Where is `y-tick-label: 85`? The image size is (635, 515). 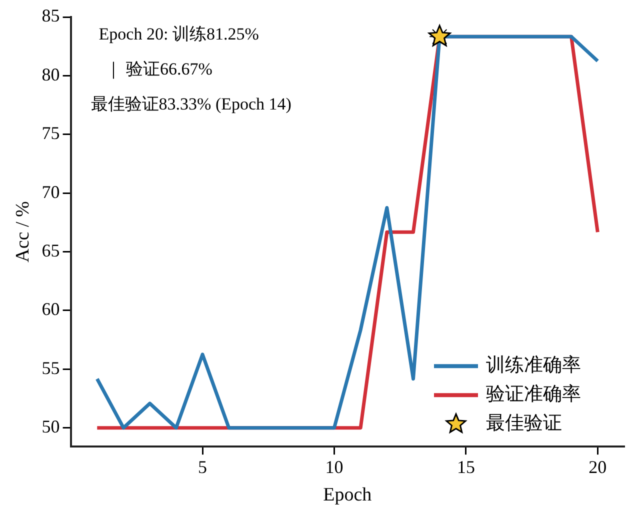 y-tick-label: 85 is located at coordinates (51, 16).